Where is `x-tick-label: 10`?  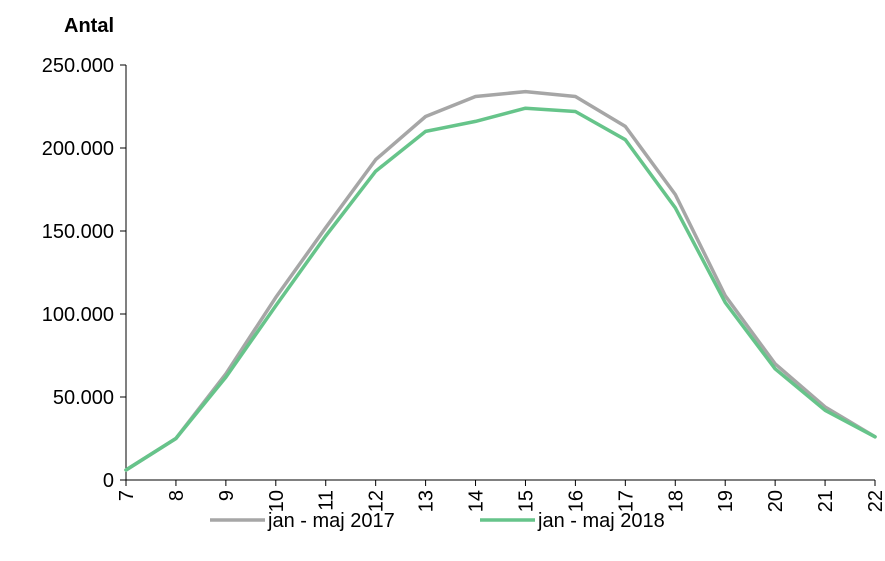
x-tick-label: 10 is located at coordinates (277, 501).